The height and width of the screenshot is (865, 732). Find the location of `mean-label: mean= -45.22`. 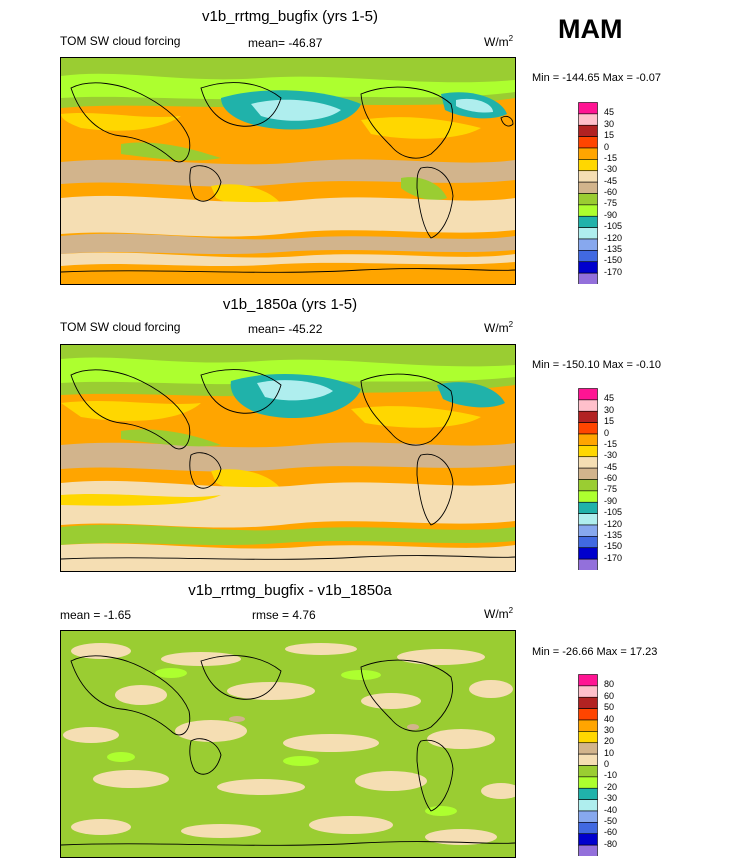

mean-label: mean= -45.22 is located at coordinates (285, 329).